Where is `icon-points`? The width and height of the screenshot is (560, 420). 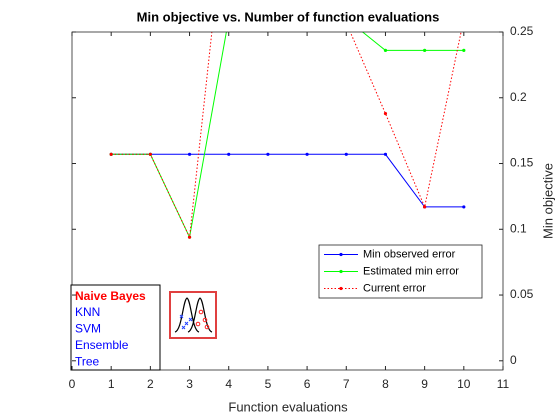 icon-points is located at coordinates (186, 322).